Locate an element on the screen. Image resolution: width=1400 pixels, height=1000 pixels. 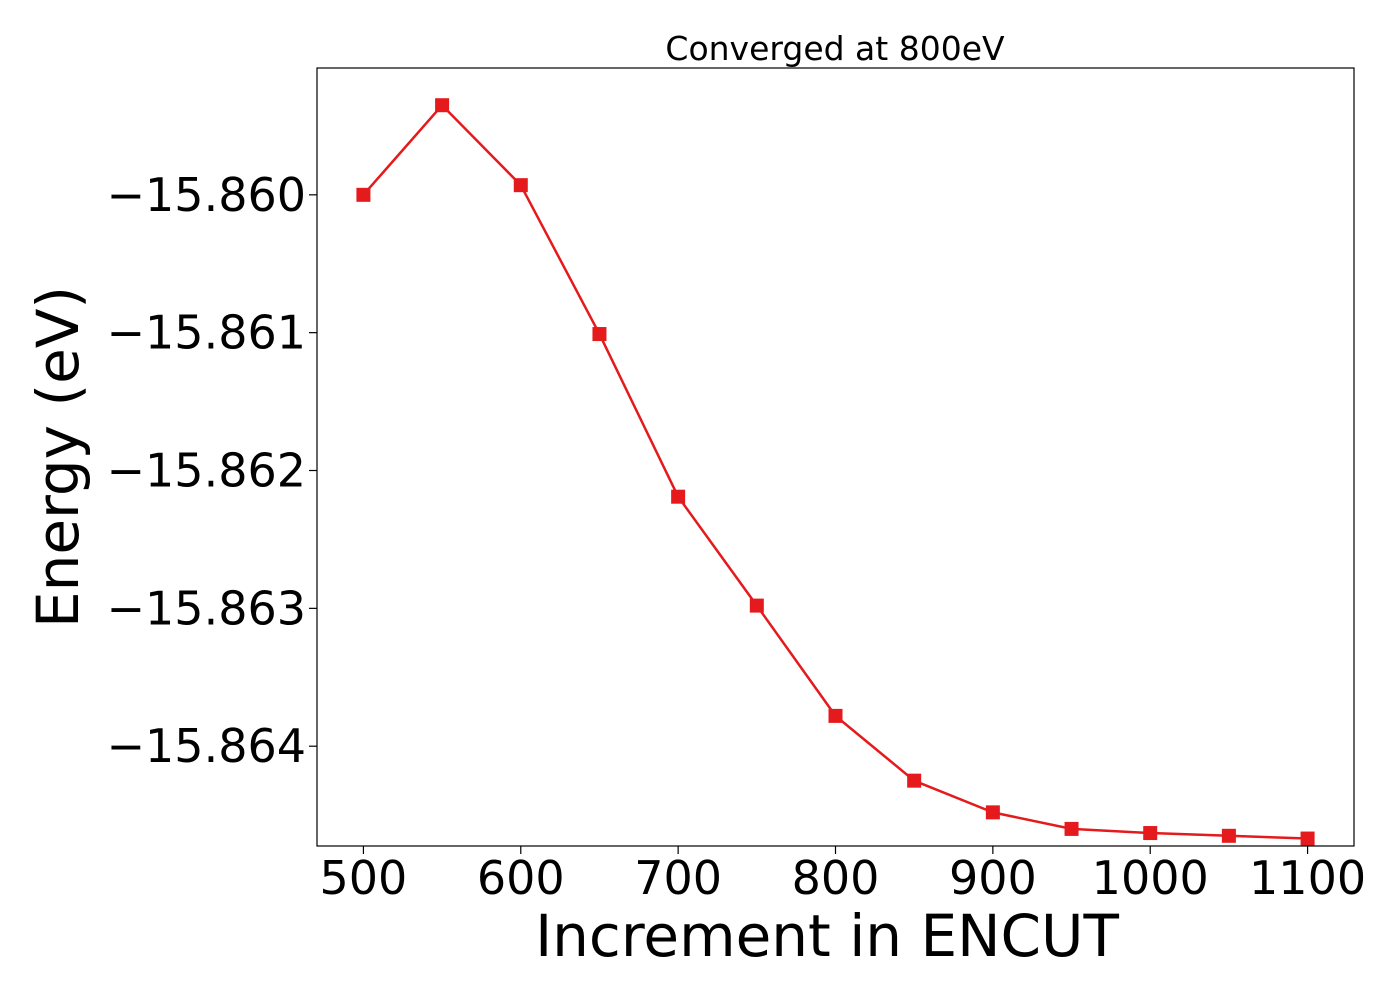
x-axis: 500 600 700 800 900 1000 1100 is located at coordinates (843, 875).